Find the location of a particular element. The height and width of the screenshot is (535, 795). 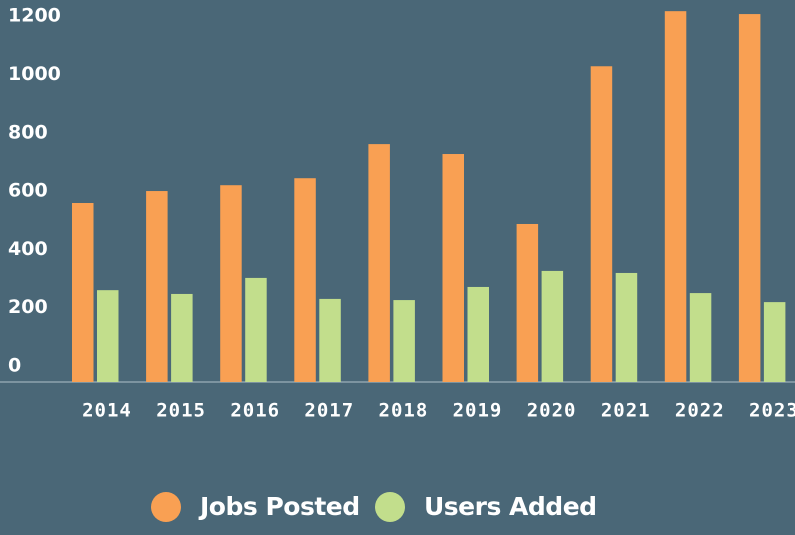

y-tick-label: 200 is located at coordinates (28, 307).